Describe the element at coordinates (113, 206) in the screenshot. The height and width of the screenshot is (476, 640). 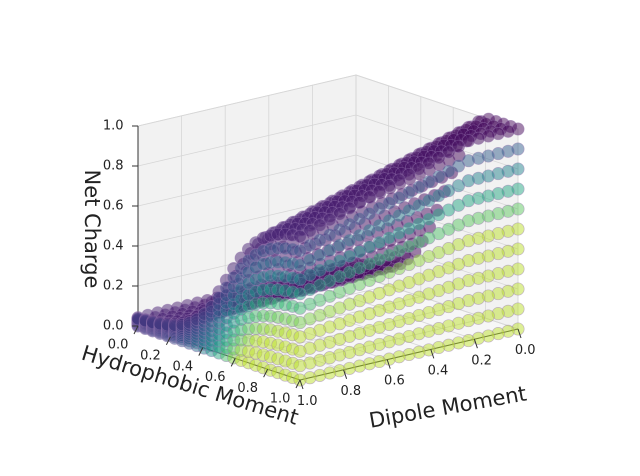
I see `z-tick-label: 0.6` at that location.